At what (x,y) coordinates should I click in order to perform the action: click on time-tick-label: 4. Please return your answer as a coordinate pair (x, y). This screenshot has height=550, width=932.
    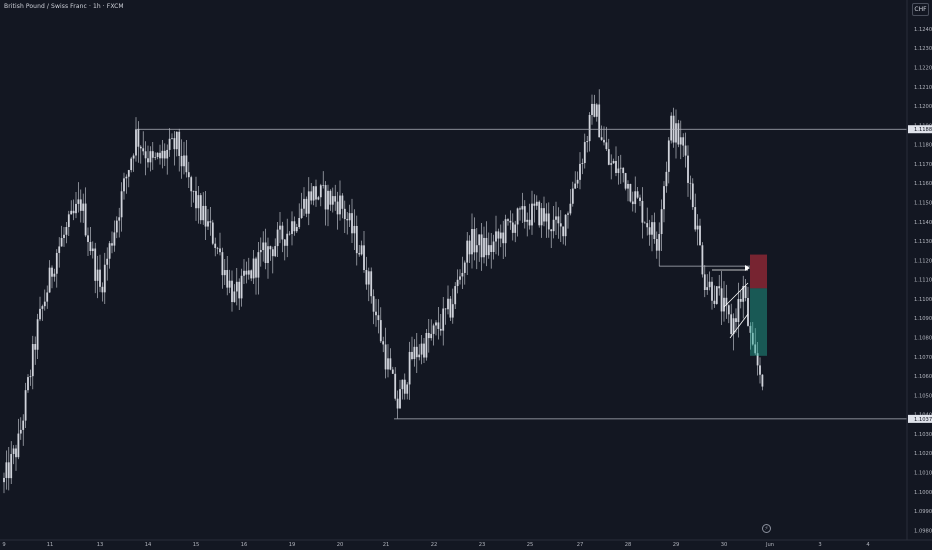
    Looking at the image, I should click on (868, 545).